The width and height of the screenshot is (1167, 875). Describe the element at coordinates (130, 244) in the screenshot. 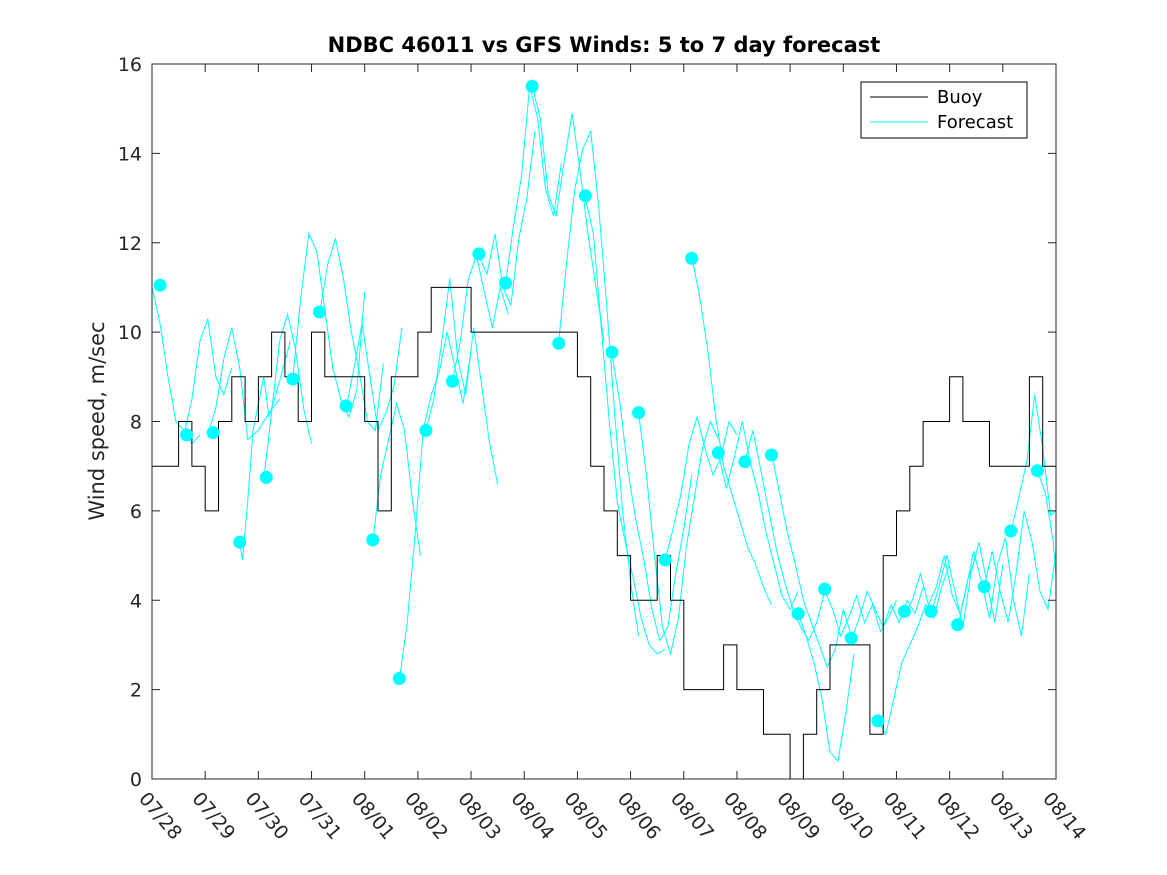

I see `y-tick-label-6: 12` at that location.